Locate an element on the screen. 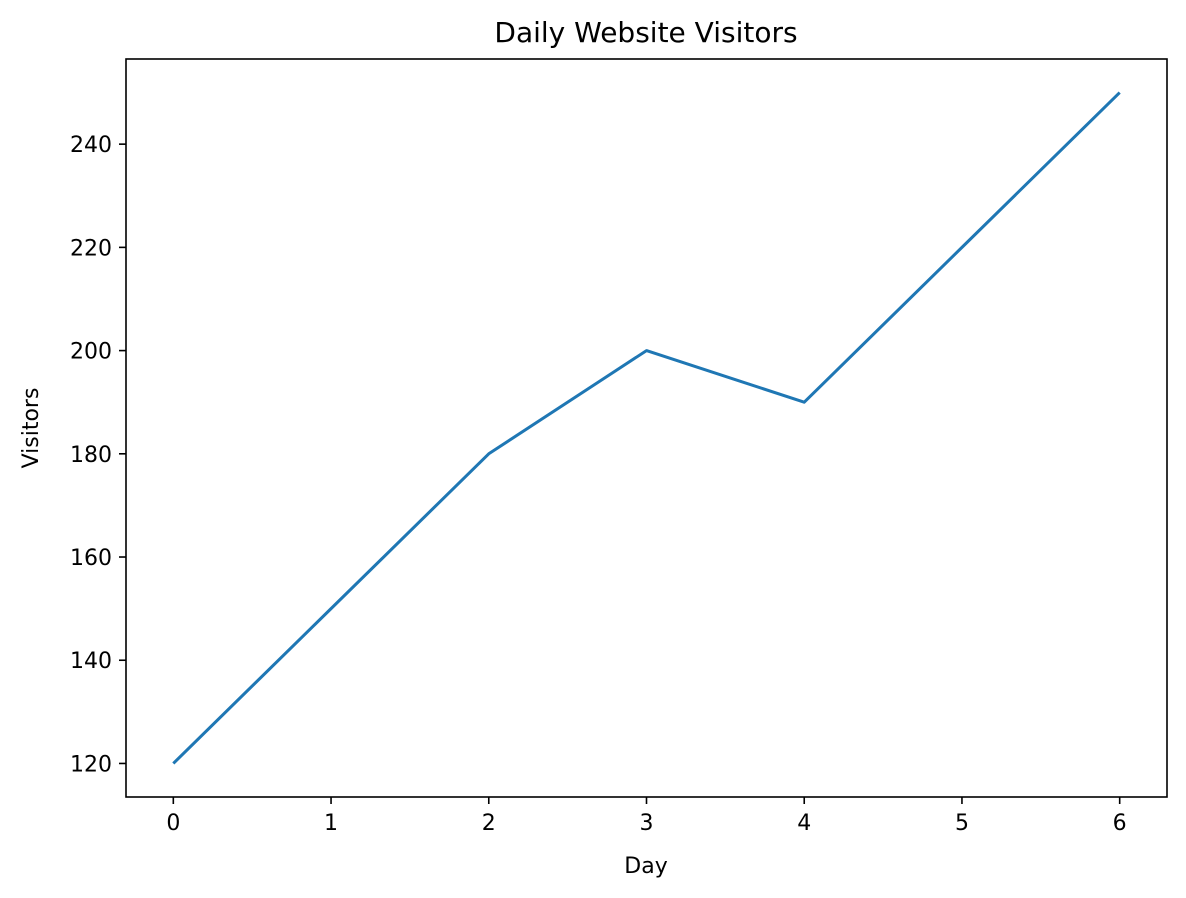 This screenshot has width=1186, height=898. x-tick-label: 1 is located at coordinates (331, 823).